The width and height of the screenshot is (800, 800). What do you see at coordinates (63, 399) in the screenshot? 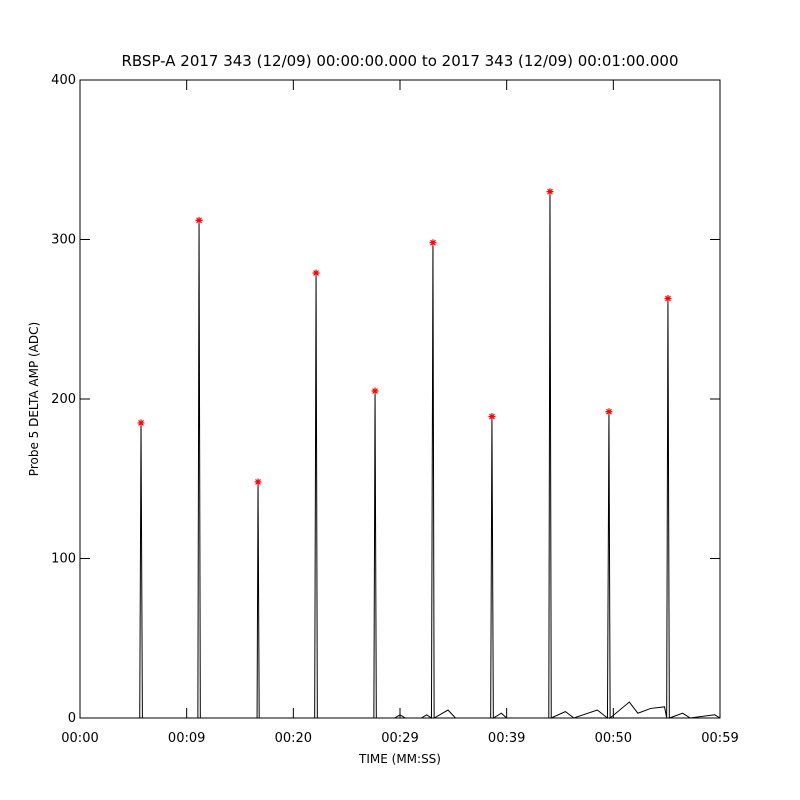
I see `y-tick-label: 200` at bounding box center [63, 399].